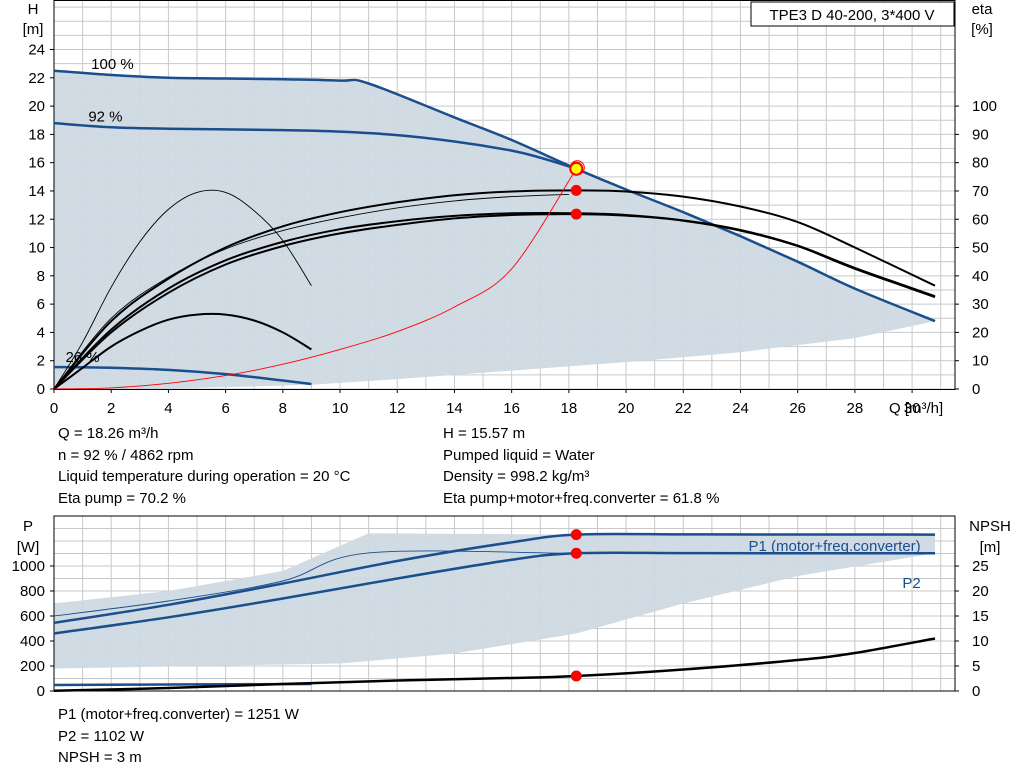 This screenshot has height=781, width=1024. I want to click on speed-readout: n = 92 % / 4862 rpm, so click(126, 455).